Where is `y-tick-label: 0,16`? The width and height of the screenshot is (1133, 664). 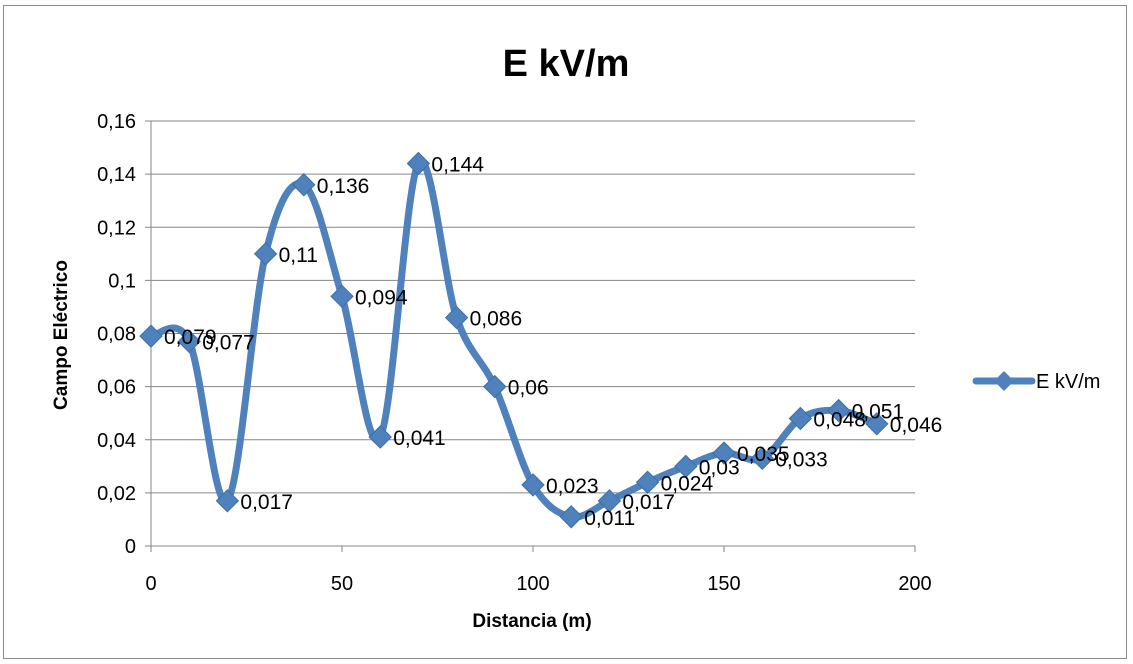 y-tick-label: 0,16 is located at coordinates (116, 122).